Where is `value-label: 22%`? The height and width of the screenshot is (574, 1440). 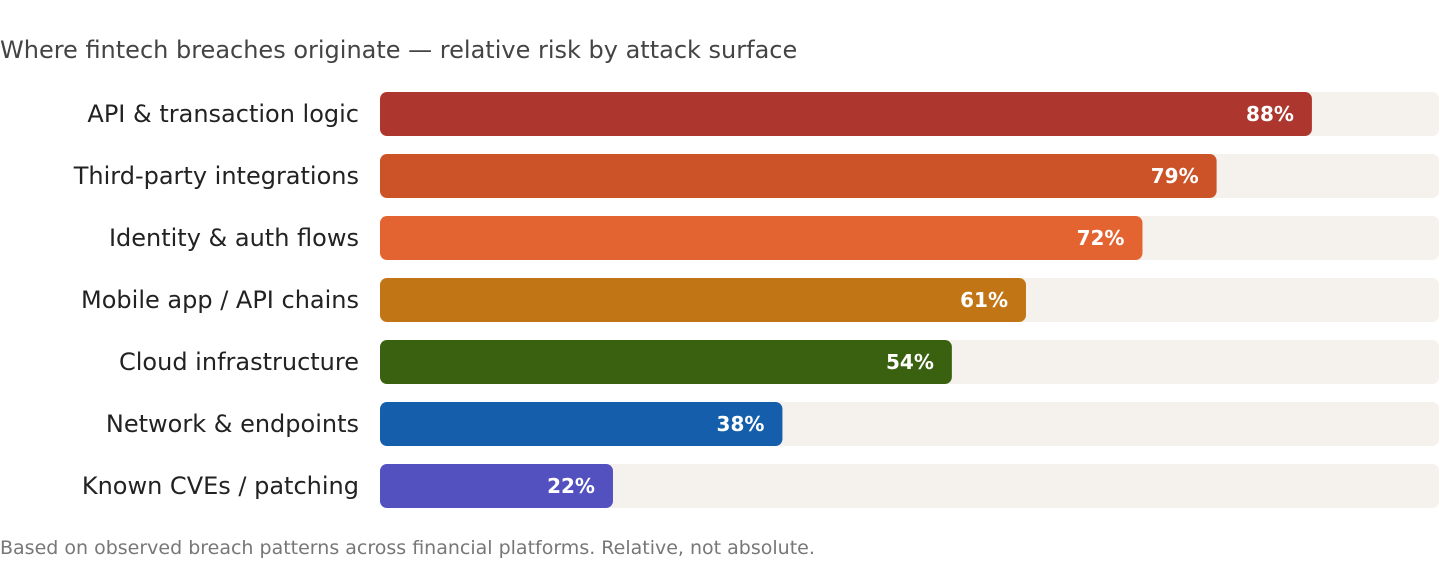 value-label: 22% is located at coordinates (571, 486).